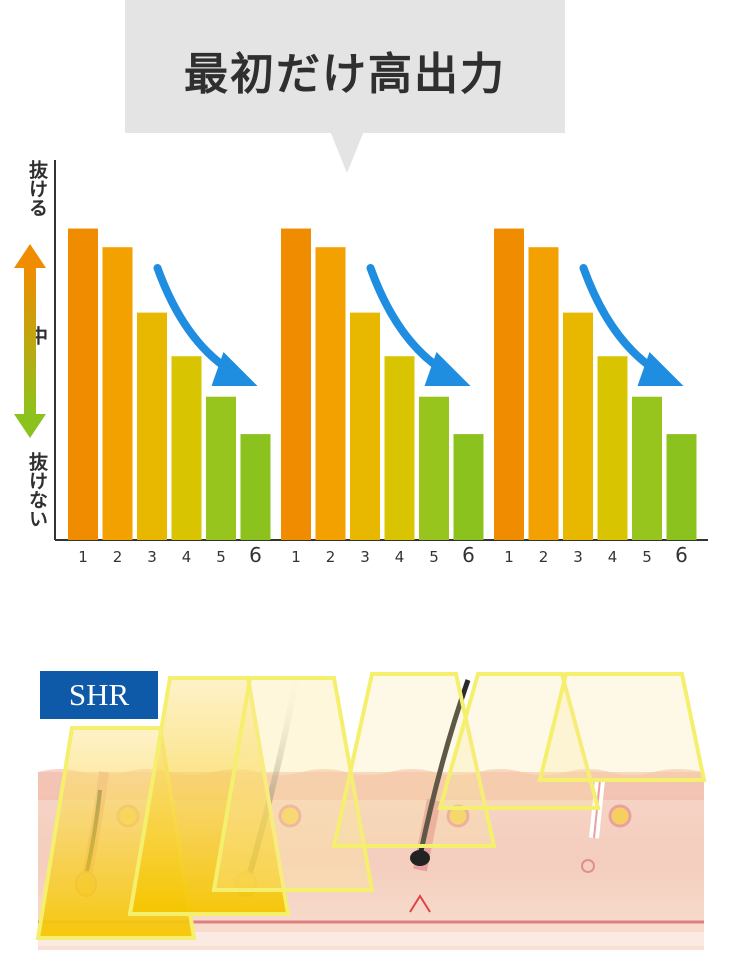 The image size is (740, 955). What do you see at coordinates (613, 557) in the screenshot?
I see `tick-label-group3-4: 4` at bounding box center [613, 557].